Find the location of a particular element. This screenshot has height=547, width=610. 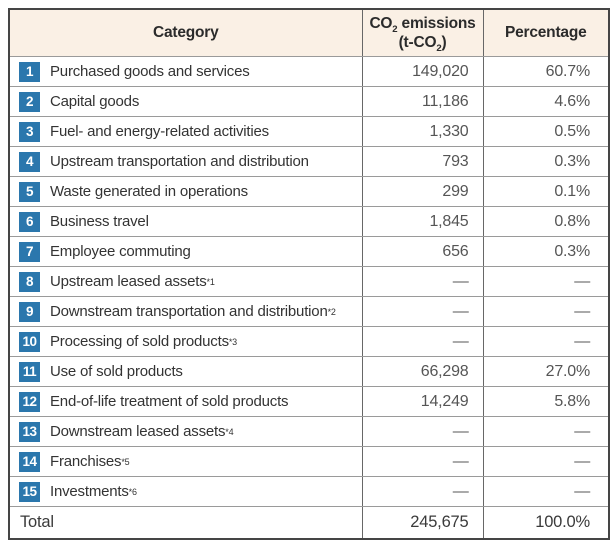

percentage-value: 0.1% is located at coordinates (546, 191).